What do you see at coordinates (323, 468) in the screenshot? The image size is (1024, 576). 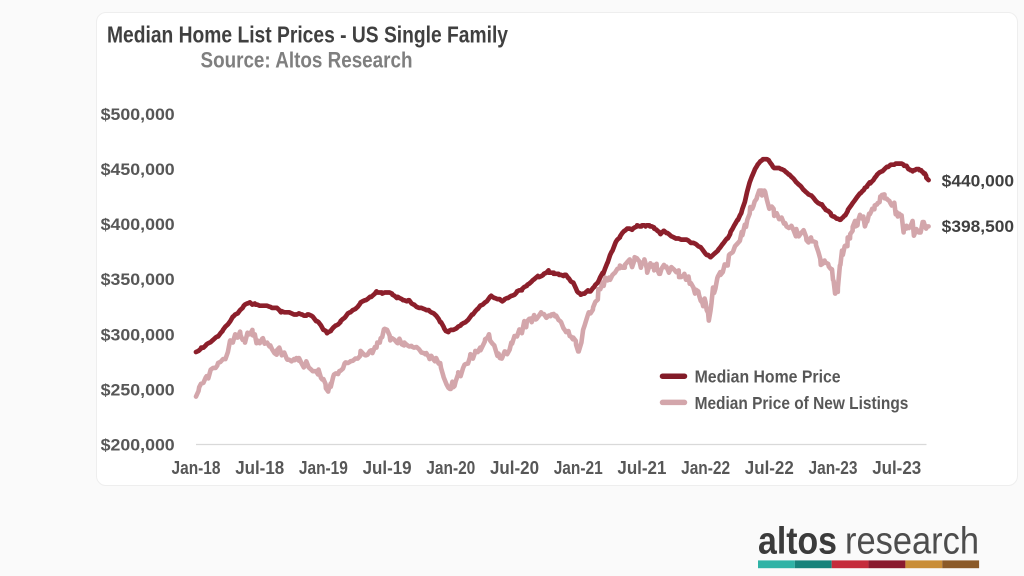 I see `svg-text: Jan-19` at bounding box center [323, 468].